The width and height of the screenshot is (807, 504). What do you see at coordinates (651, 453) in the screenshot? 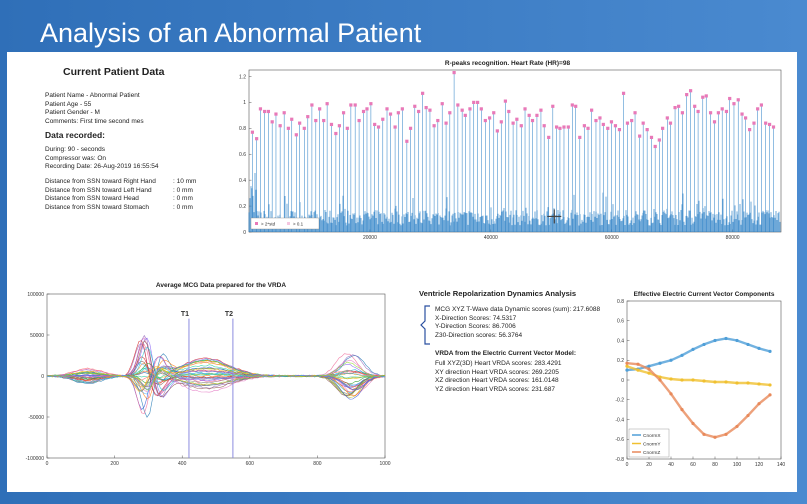
I see `legend-label: CnormZ` at bounding box center [651, 453].